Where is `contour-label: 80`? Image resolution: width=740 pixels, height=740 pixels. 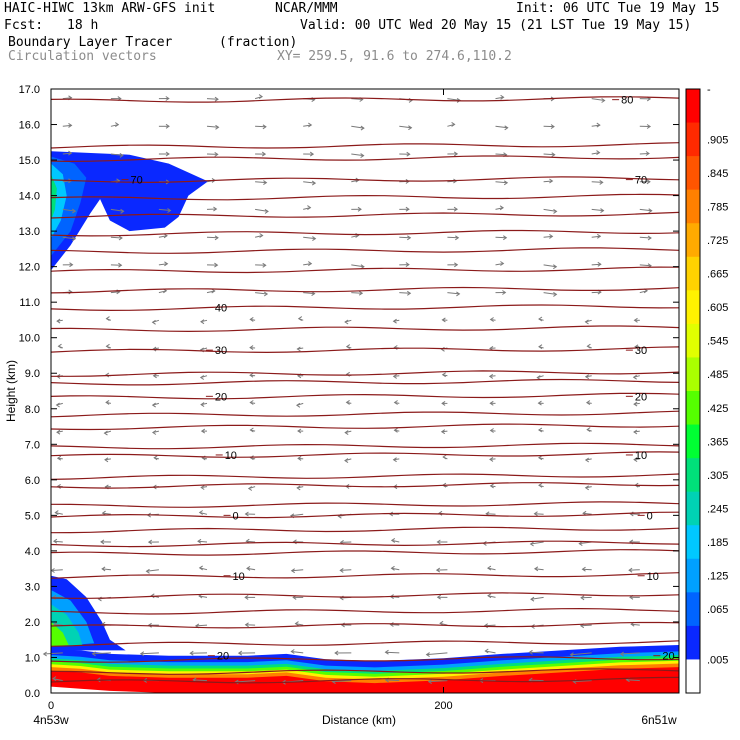 contour-label: 80 is located at coordinates (627, 101).